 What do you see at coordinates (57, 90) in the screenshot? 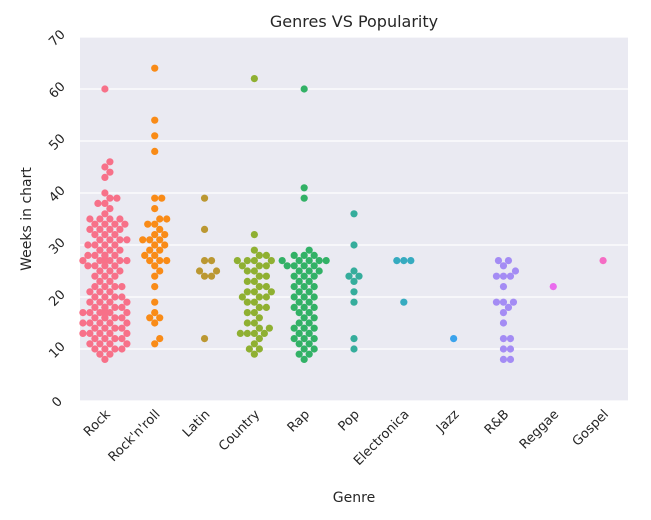
I see `y-tick-label: 60` at bounding box center [57, 90].